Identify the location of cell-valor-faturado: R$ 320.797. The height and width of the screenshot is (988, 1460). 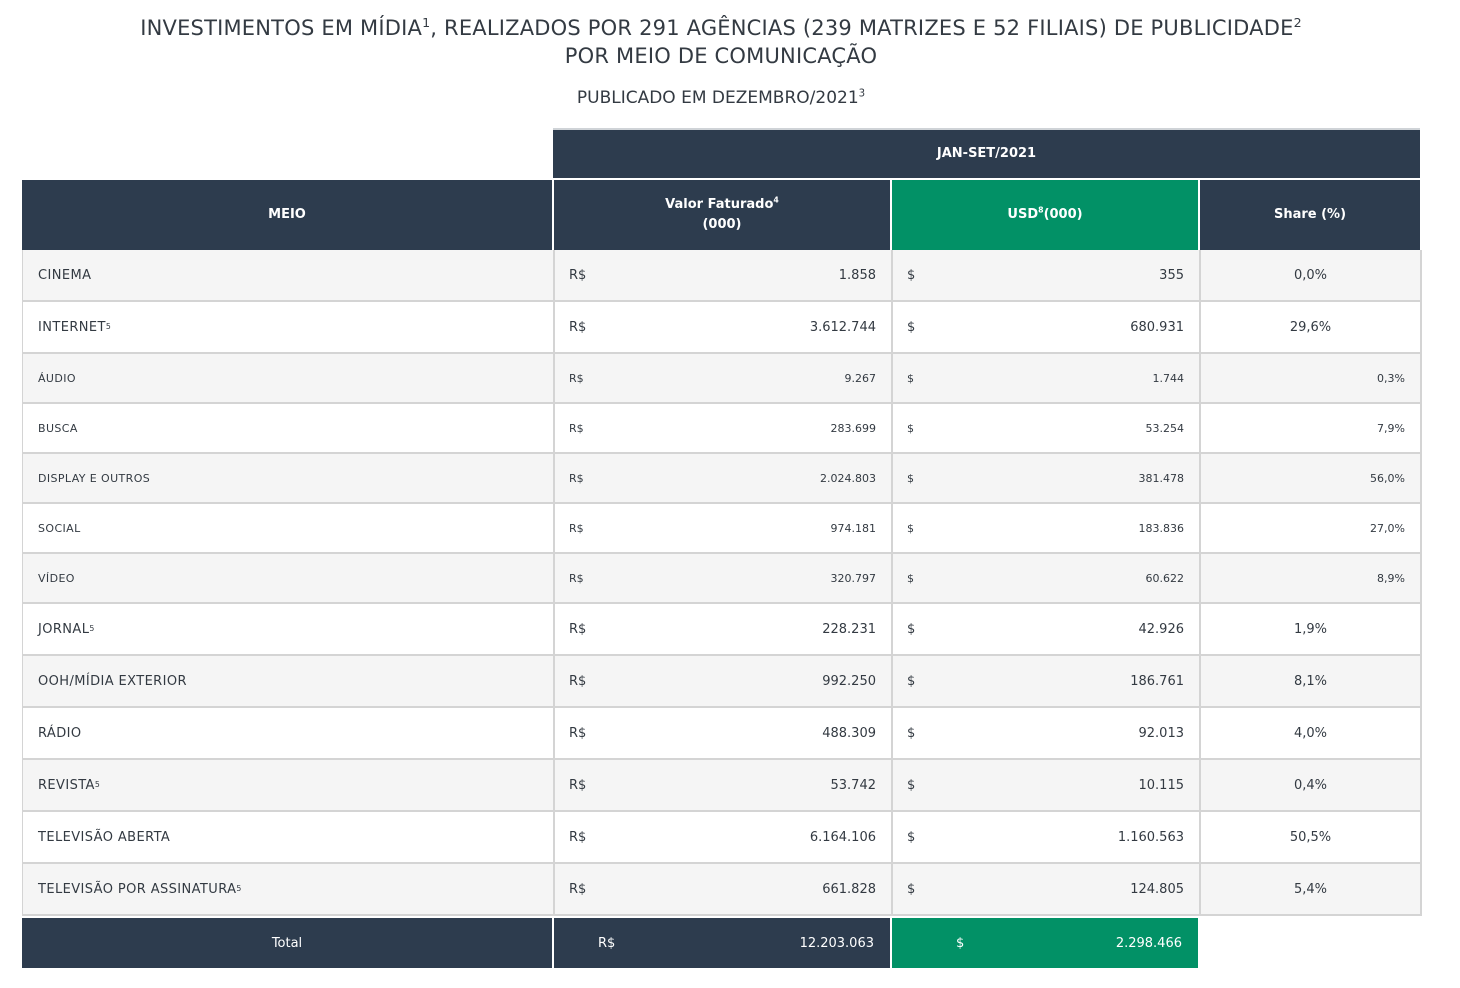
(722, 578).